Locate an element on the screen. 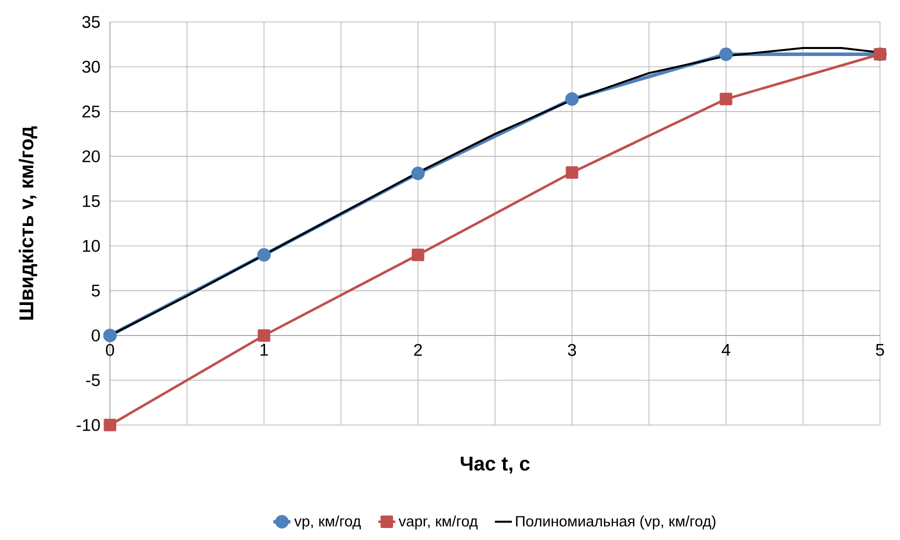 The height and width of the screenshot is (540, 900). x-tick-label: 2 is located at coordinates (418, 350).